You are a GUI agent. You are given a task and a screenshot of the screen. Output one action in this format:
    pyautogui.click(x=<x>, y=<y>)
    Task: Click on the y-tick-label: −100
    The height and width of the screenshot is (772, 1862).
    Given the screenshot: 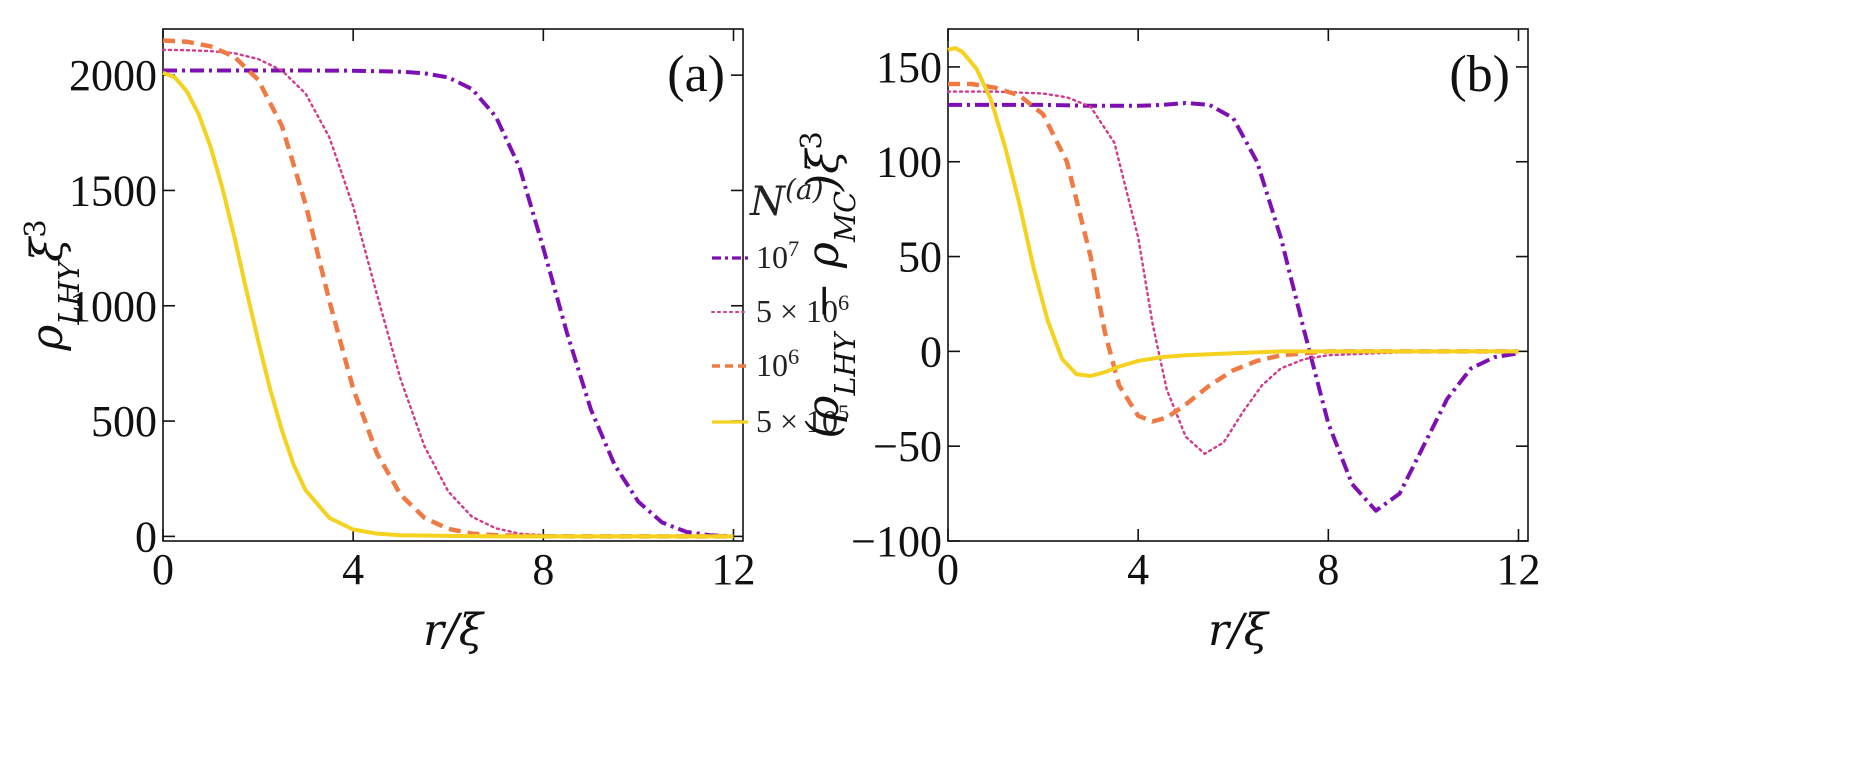 What is the action you would take?
    pyautogui.click(x=896, y=541)
    